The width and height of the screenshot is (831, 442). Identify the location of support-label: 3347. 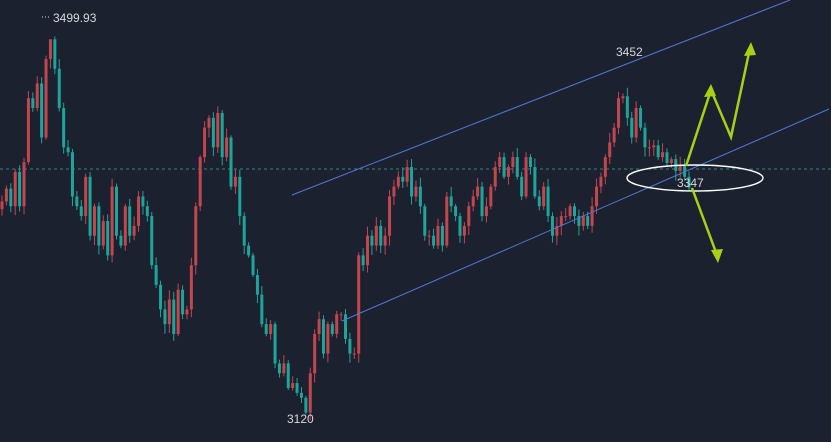
(690, 183).